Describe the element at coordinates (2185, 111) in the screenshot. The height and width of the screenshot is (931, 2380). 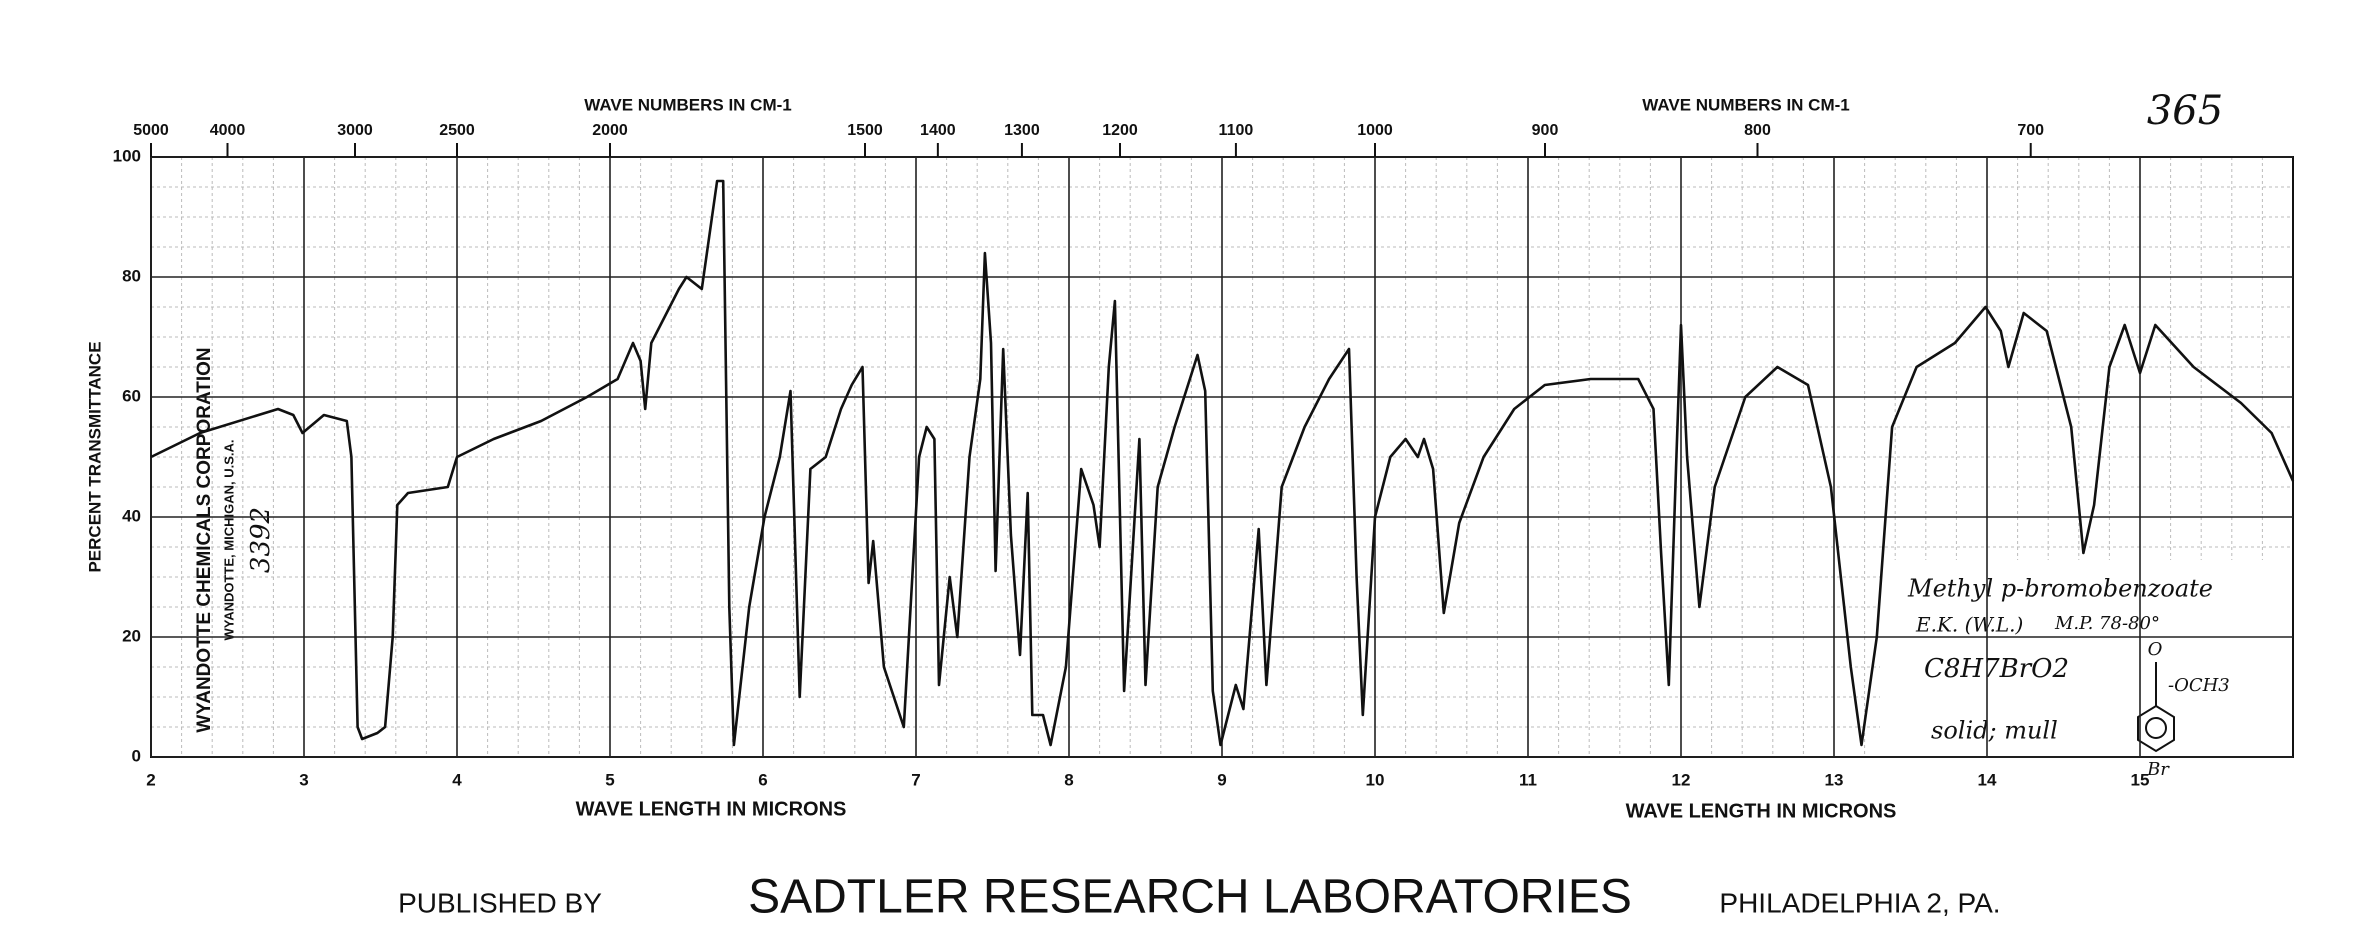
I see `spectrum-number: 365` at that location.